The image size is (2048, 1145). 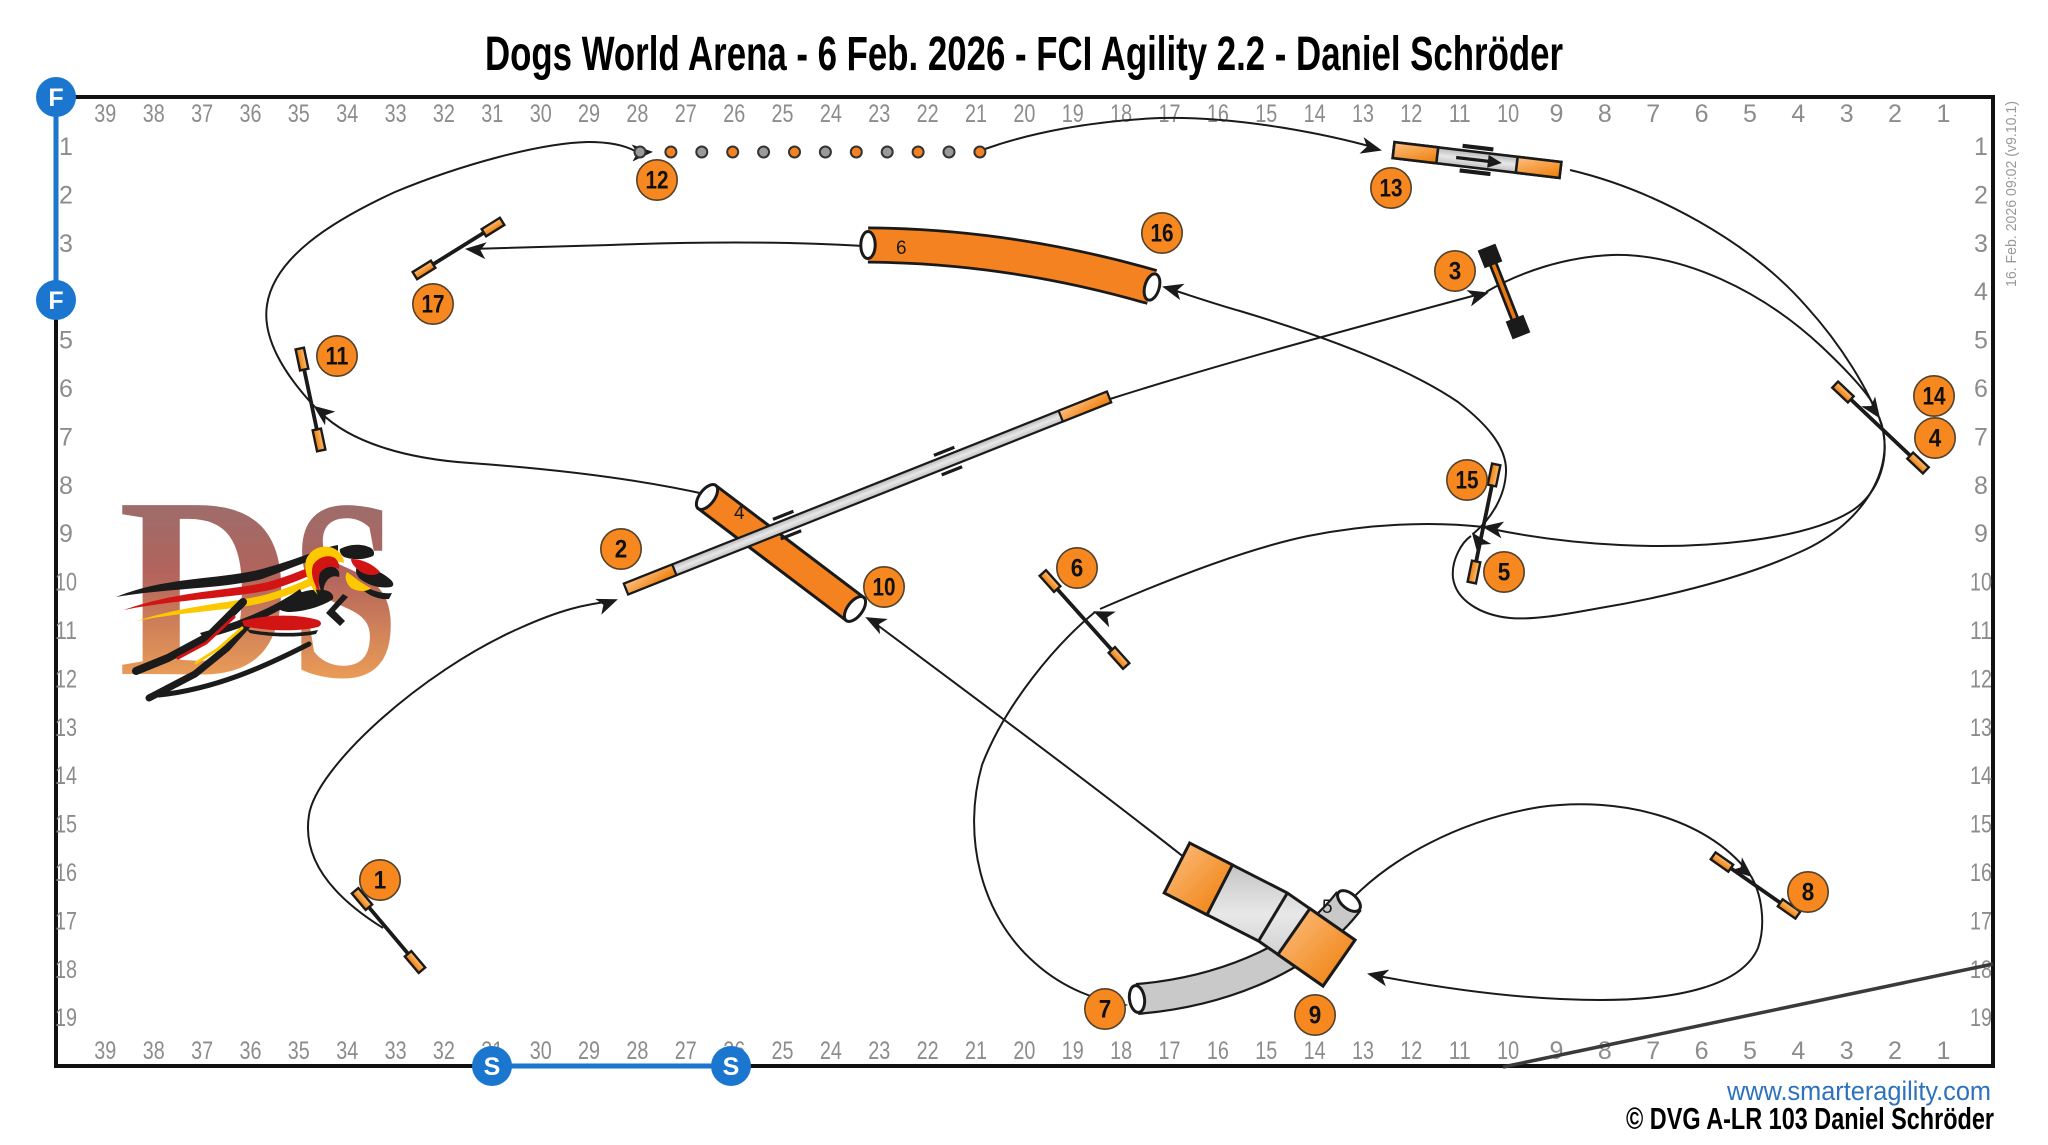 What do you see at coordinates (105, 1051) in the screenshot?
I see `svg-text: 39` at bounding box center [105, 1051].